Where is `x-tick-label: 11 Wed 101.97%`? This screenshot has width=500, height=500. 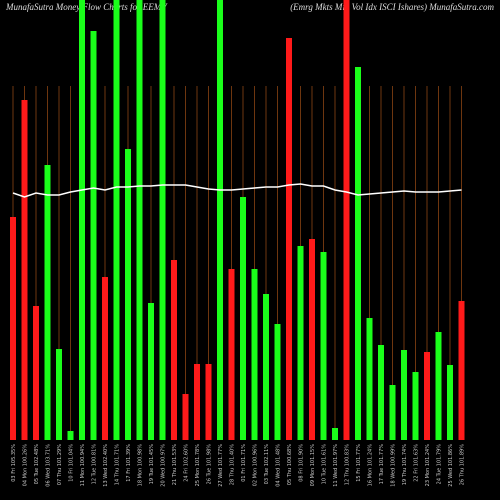 x-tick-label: 11 Wed 101.97% is located at coordinates (336, 465).